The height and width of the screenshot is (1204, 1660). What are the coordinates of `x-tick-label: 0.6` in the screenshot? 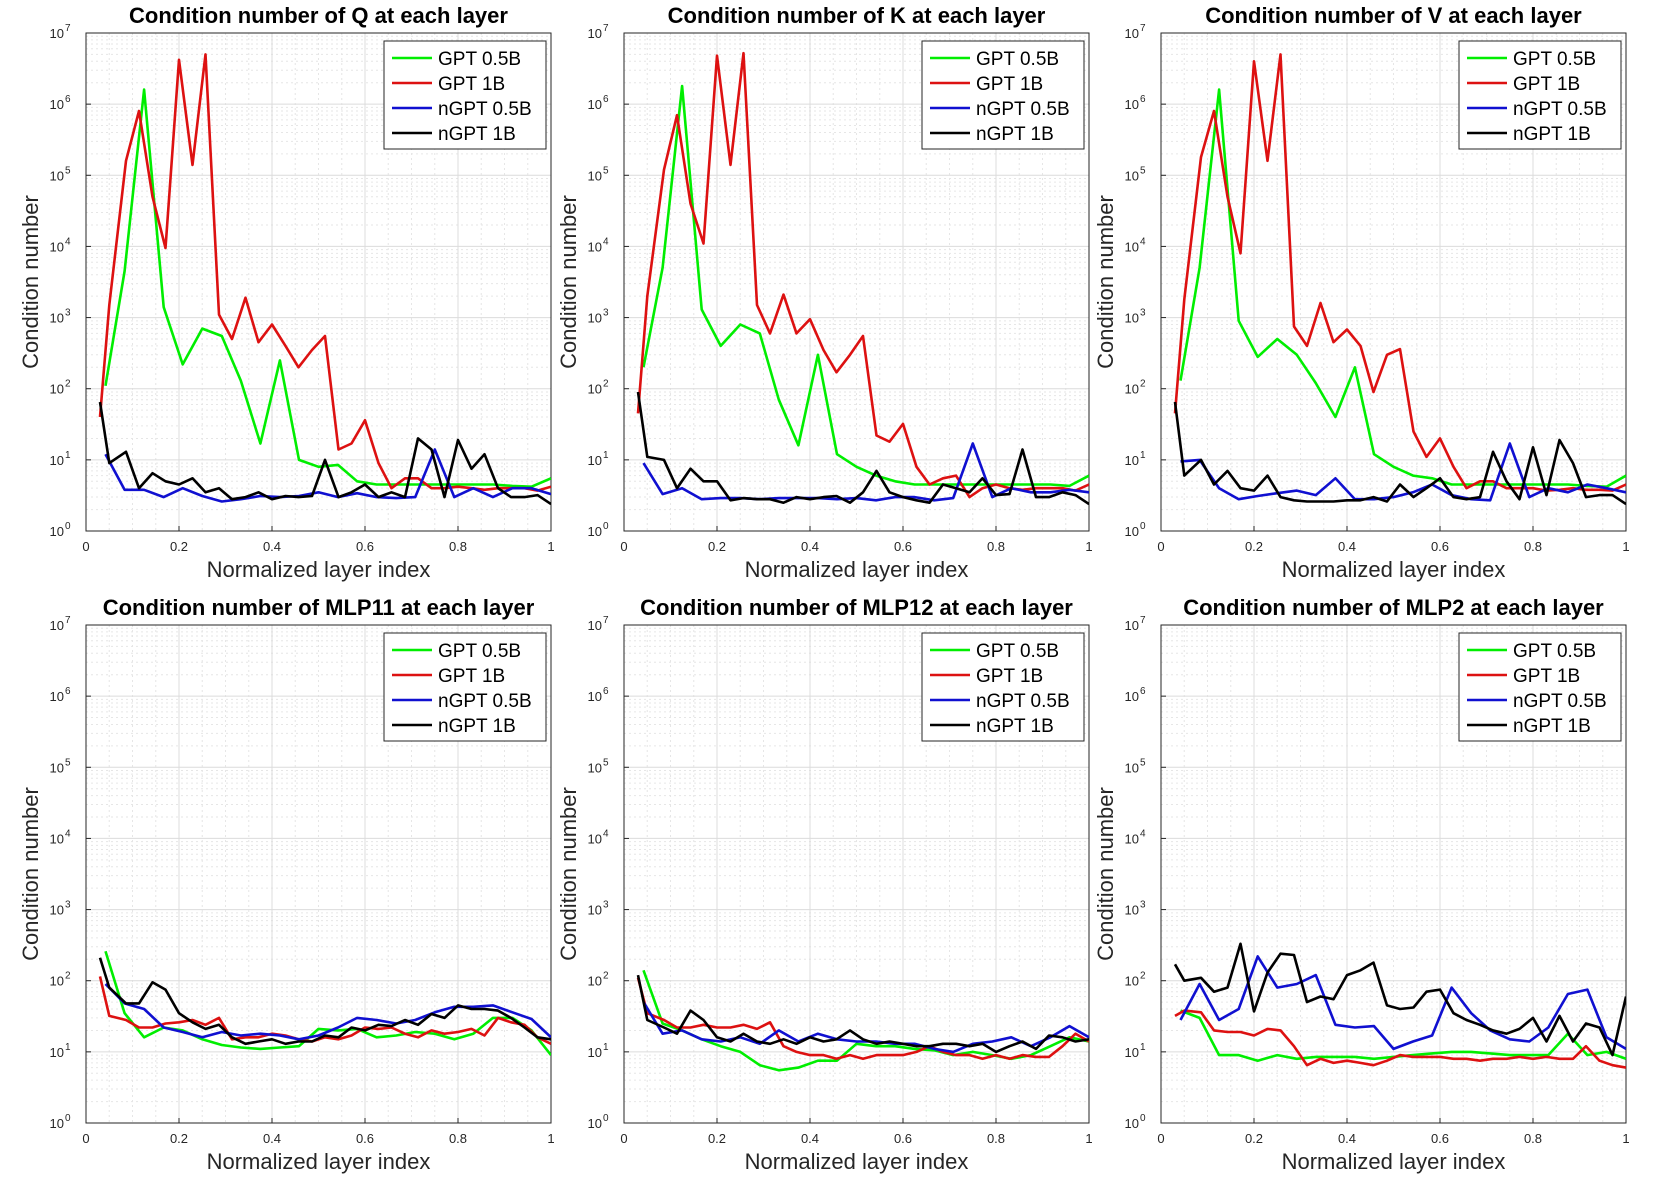 It's located at (1440, 546).